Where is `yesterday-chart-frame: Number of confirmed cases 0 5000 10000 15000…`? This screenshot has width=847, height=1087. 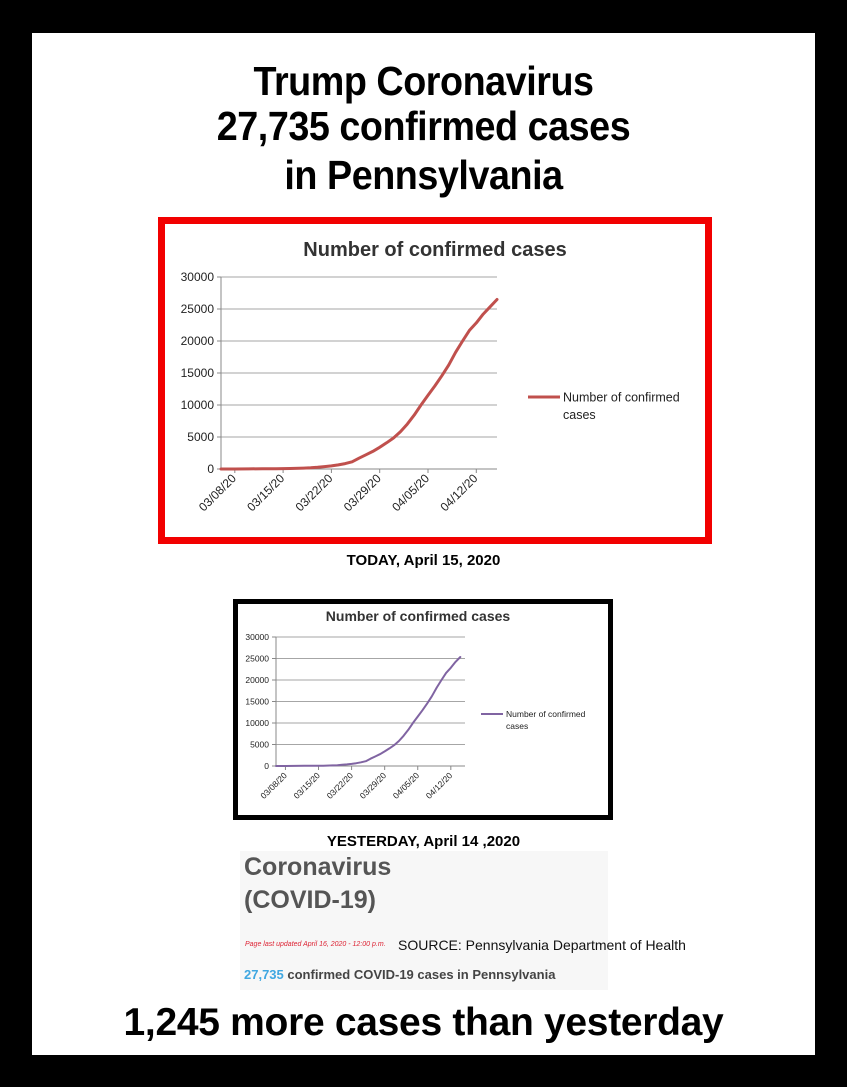 yesterday-chart-frame: Number of confirmed cases 0 5000 10000 15000… is located at coordinates (423, 709).